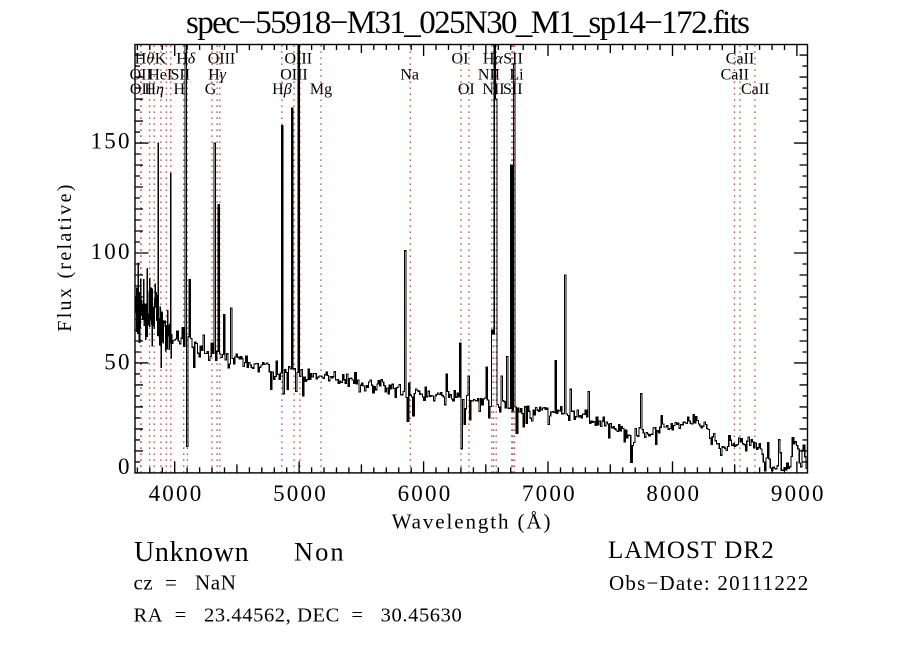 This screenshot has height=650, width=900. Describe the element at coordinates (176, 493) in the screenshot. I see `svg-text: 4000` at that location.